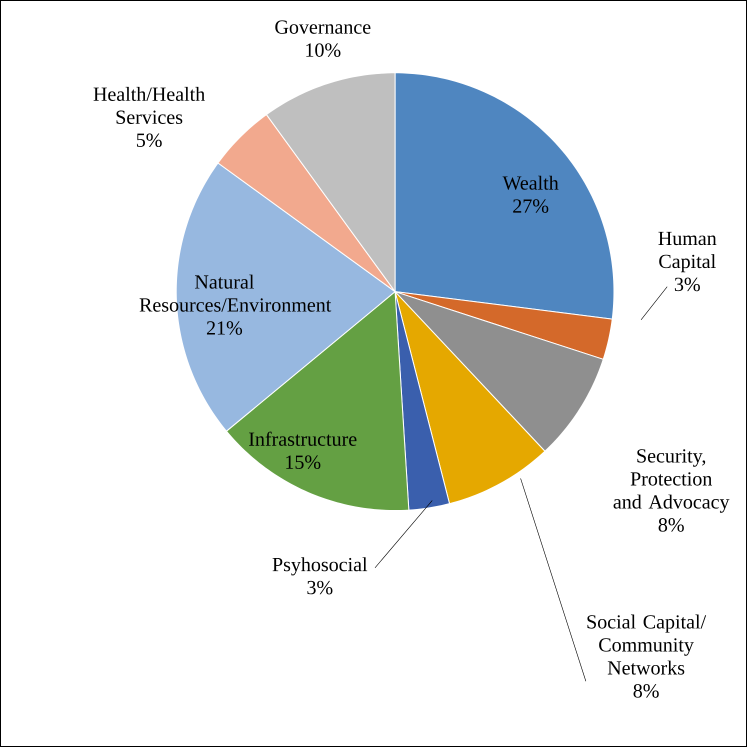  Describe the element at coordinates (320, 566) in the screenshot. I see `slice-label: Psyhosocial` at that location.